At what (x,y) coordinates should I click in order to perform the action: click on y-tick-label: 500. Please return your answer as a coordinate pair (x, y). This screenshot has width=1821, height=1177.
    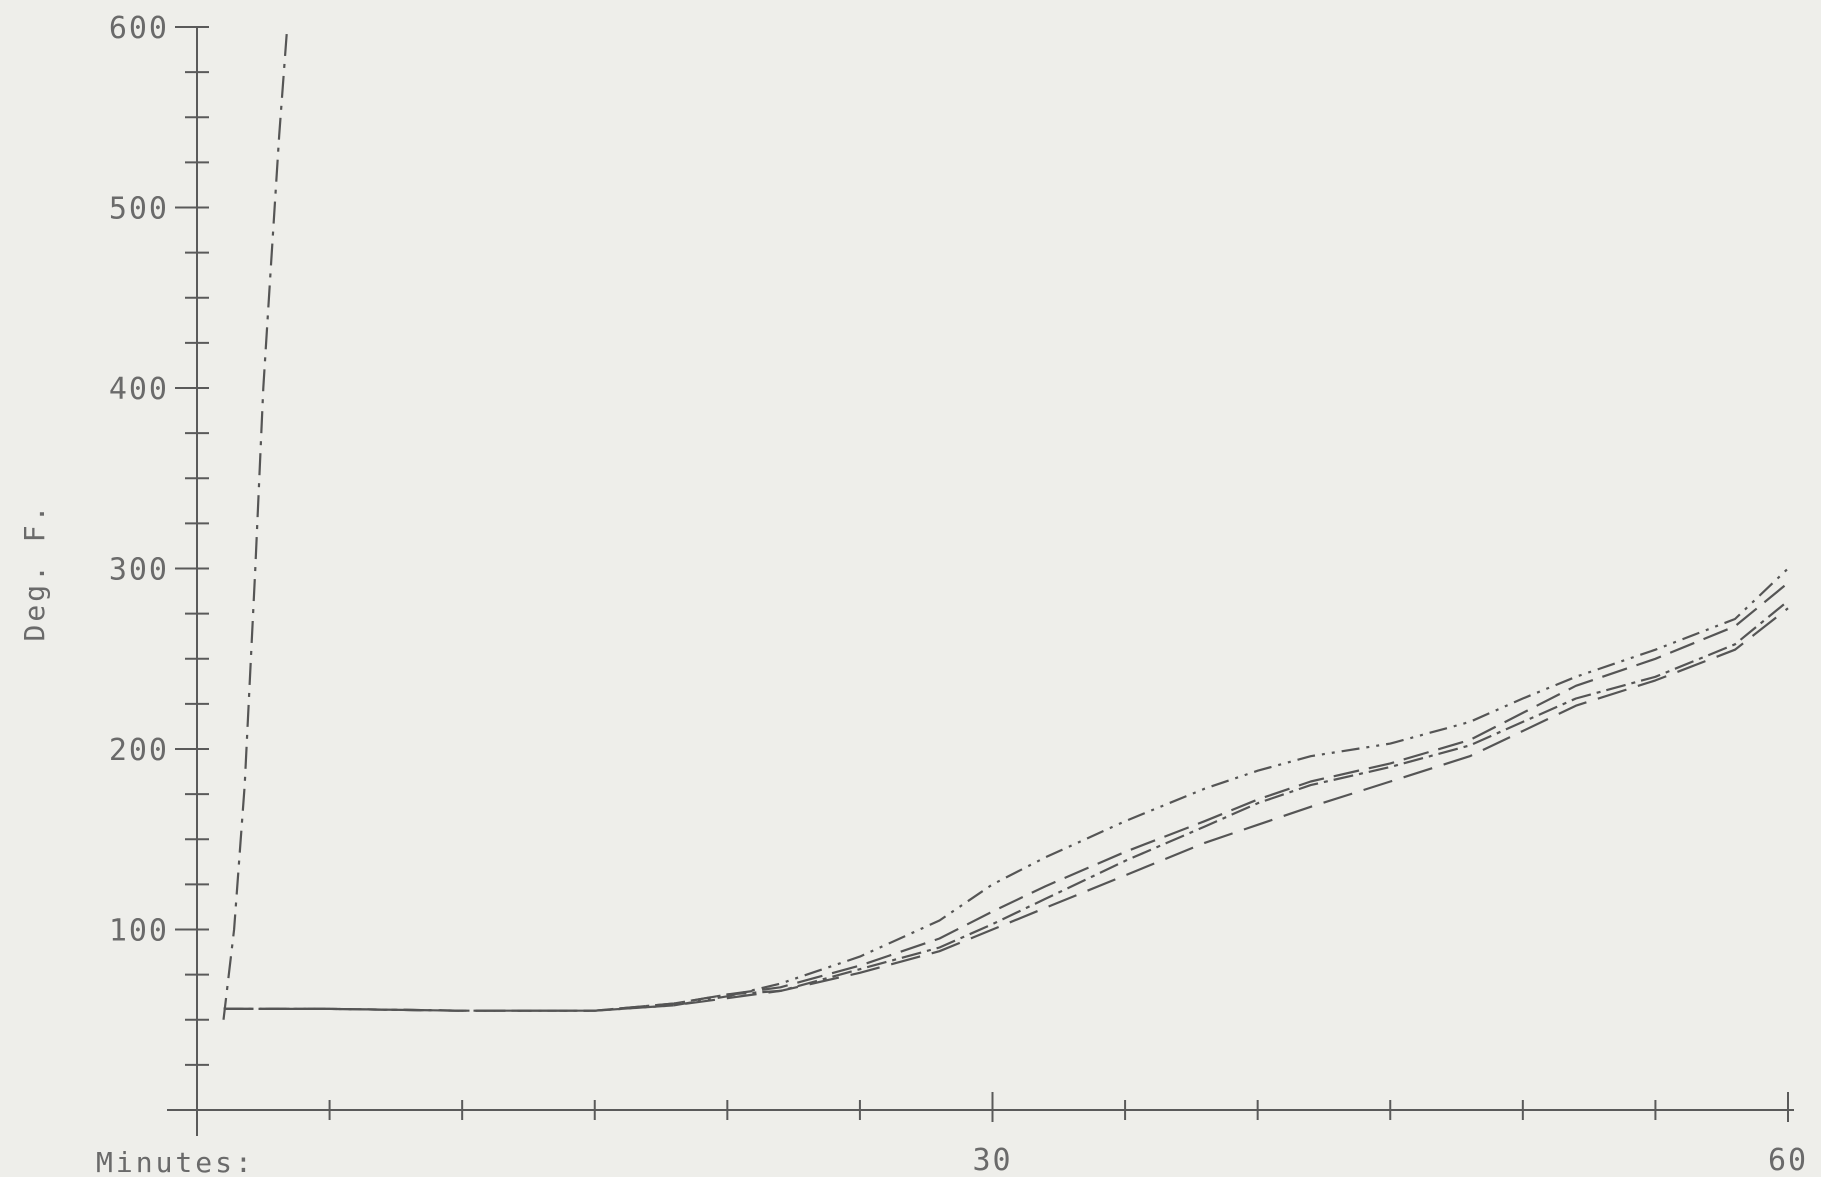
    Looking at the image, I should click on (139, 209).